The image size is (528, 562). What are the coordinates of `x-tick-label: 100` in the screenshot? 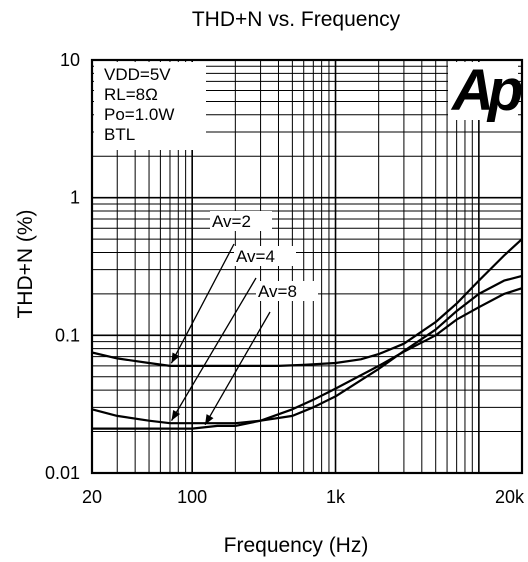 It's located at (192, 497).